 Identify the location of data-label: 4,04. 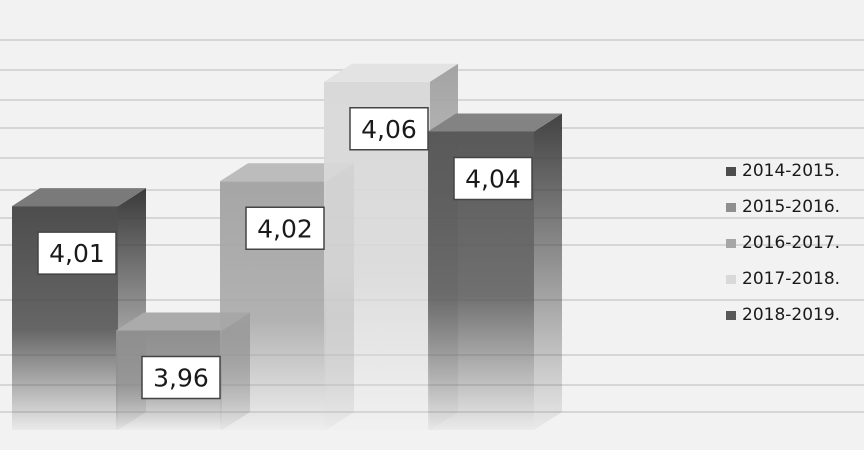
(493, 179).